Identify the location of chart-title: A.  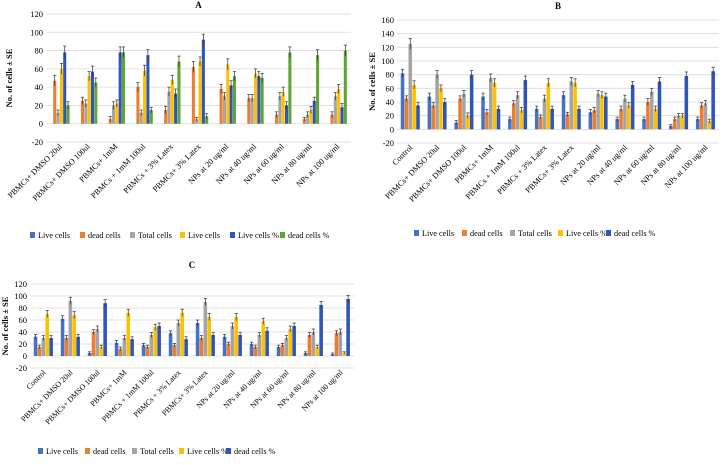
(198, 5).